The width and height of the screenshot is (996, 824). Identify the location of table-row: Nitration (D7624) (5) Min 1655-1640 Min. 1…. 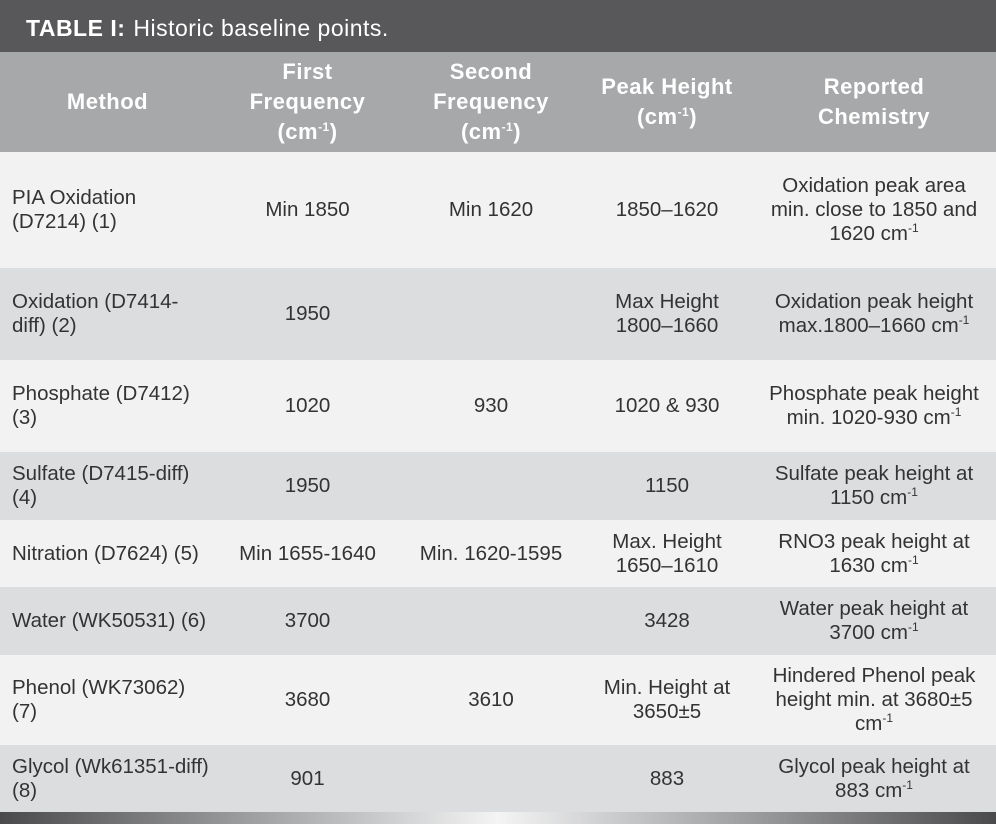
(498, 553).